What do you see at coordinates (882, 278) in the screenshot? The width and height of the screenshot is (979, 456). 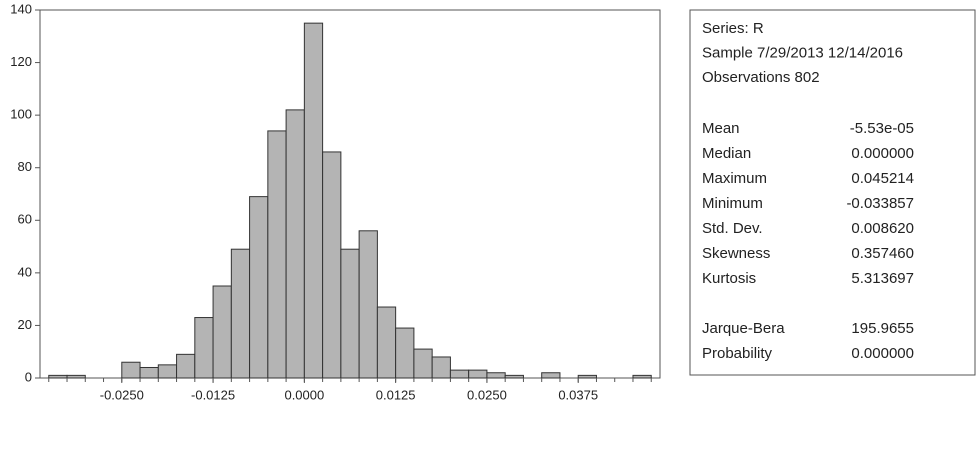 I see `stat-value: 5.313697` at bounding box center [882, 278].